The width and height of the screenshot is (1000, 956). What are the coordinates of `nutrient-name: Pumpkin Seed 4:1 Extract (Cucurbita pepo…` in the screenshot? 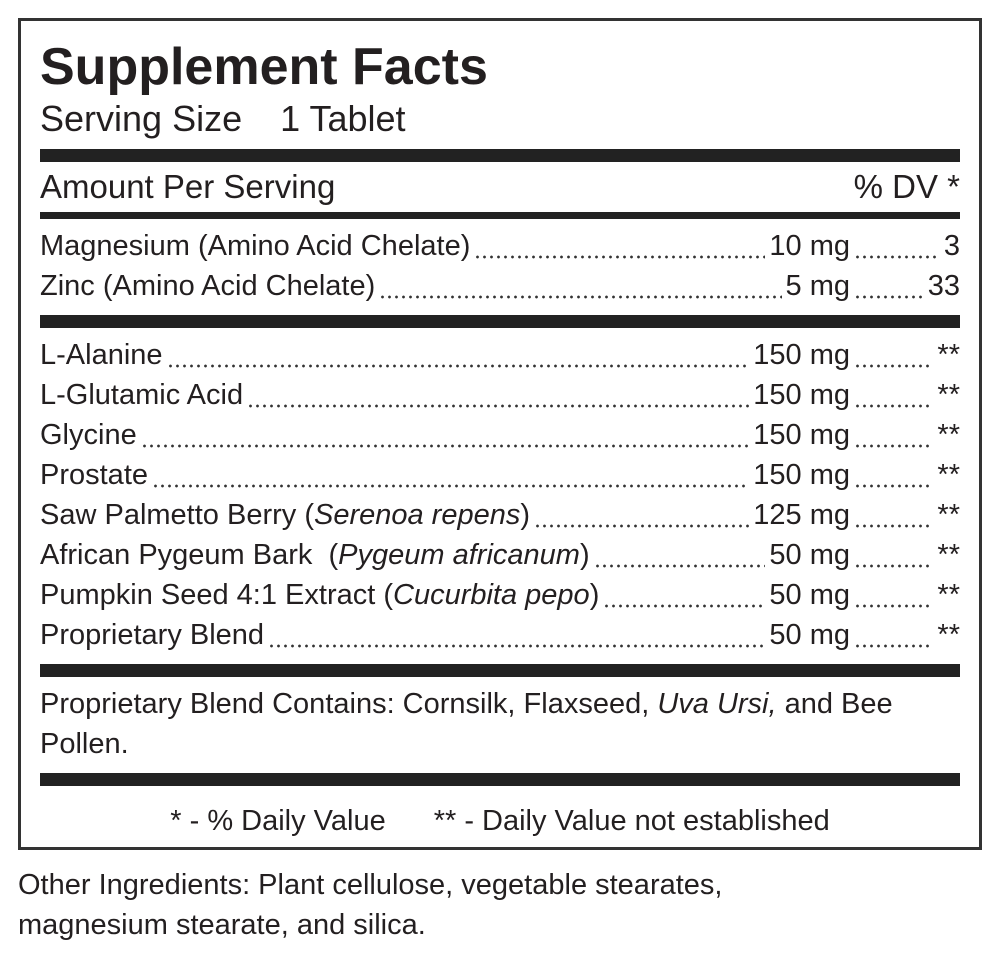 It's located at (319, 595).